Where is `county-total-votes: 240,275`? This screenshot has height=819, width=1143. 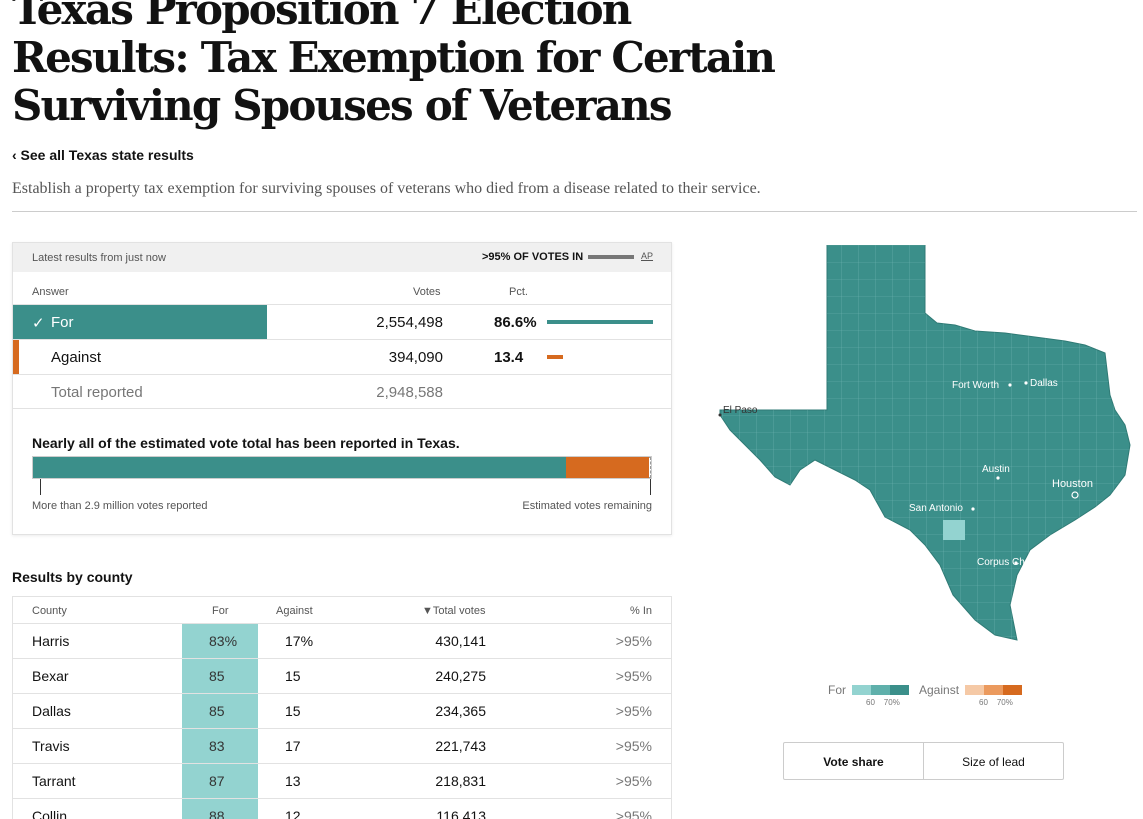
county-total-votes: 240,275 is located at coordinates (460, 676).